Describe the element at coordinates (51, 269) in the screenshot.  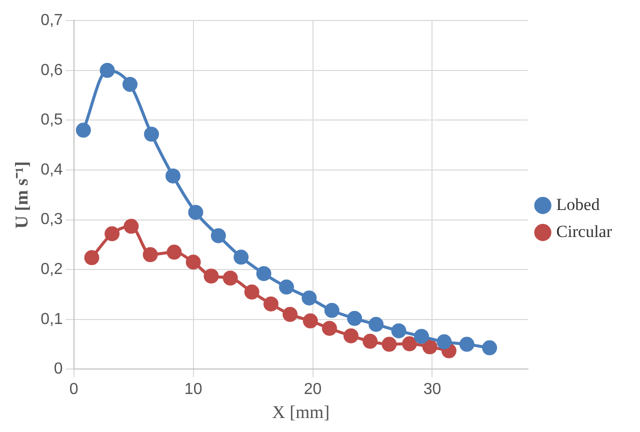
I see `y-tick-label: 0,2` at that location.